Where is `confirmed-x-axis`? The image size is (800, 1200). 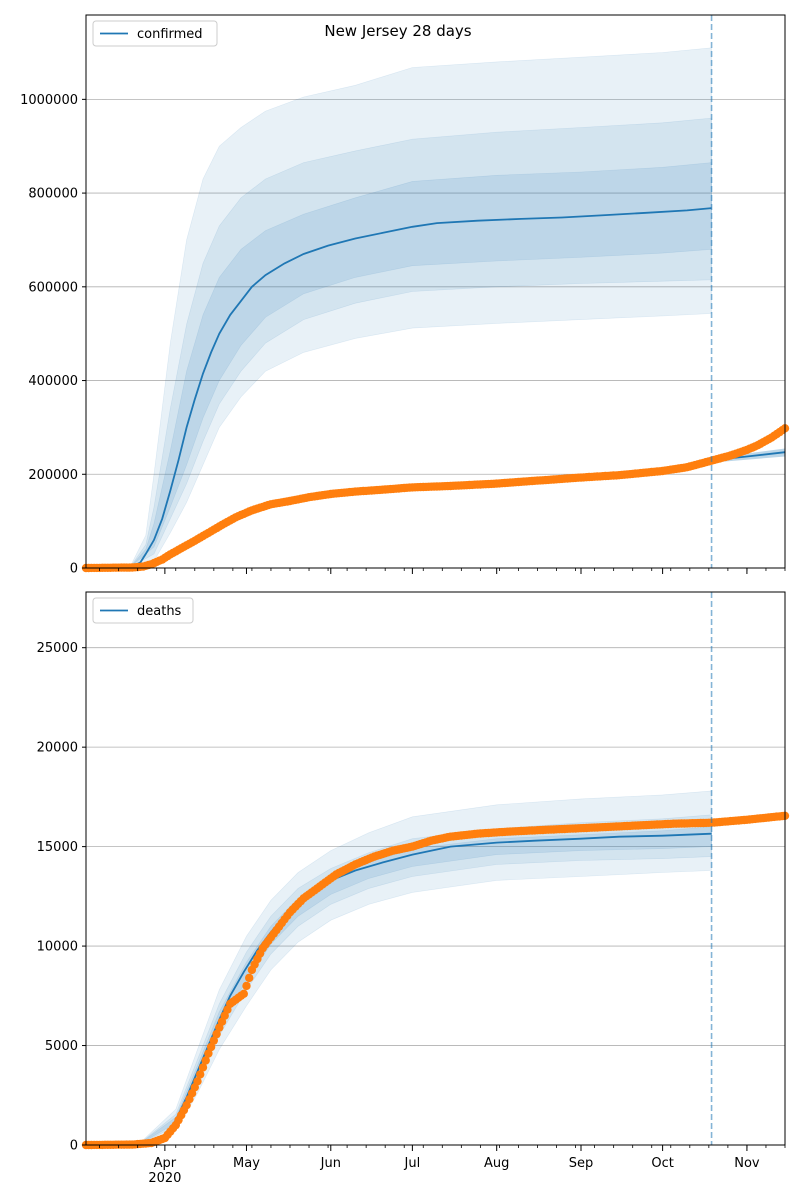
confirmed-x-axis is located at coordinates (442, 571).